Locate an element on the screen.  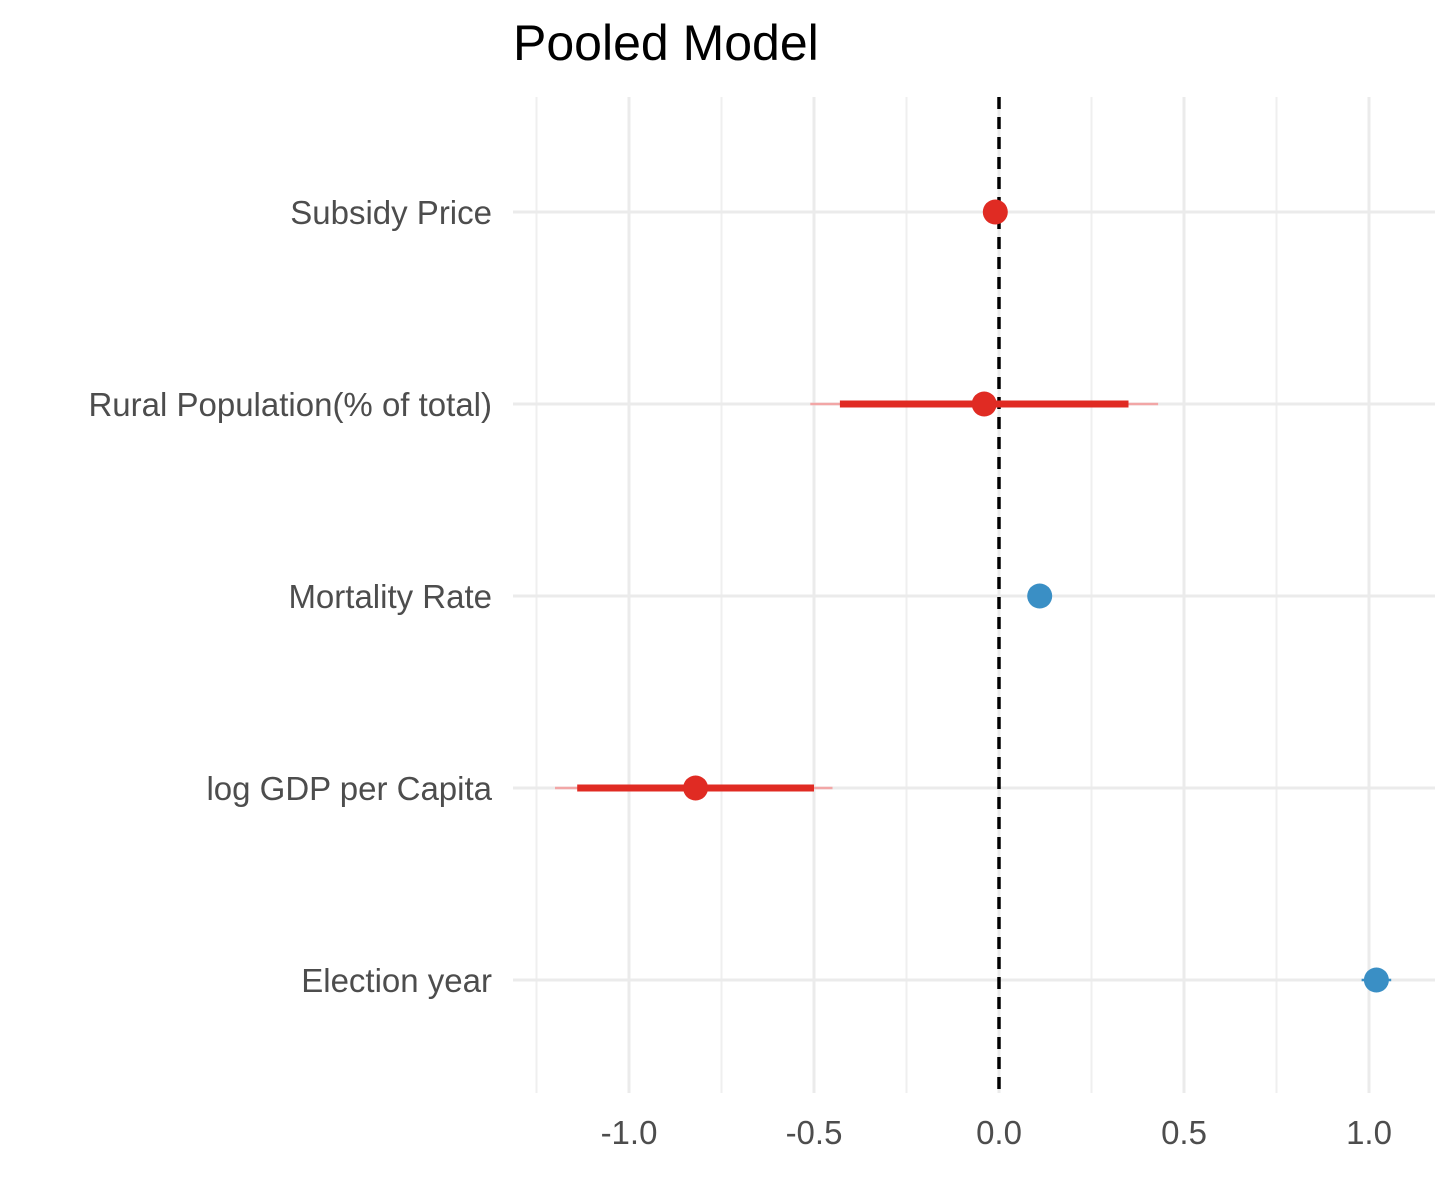
y-tick-label: log GDP per Capita is located at coordinates (349, 788).